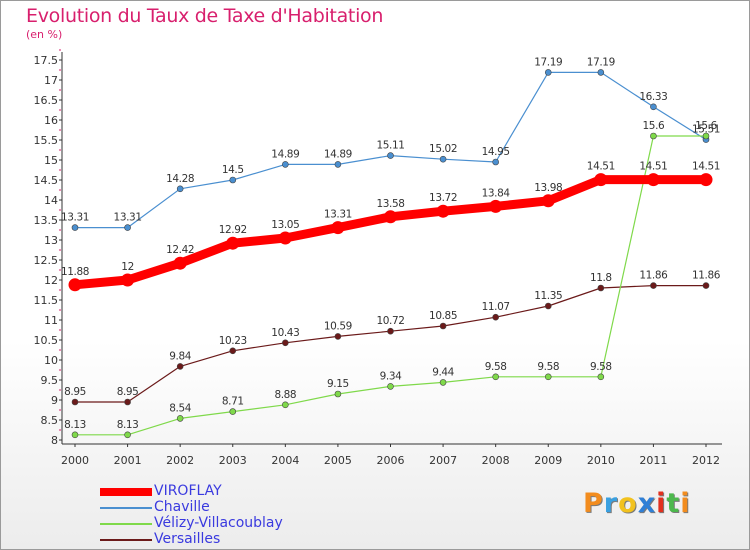  I want to click on data-label: 13.31, so click(338, 215).